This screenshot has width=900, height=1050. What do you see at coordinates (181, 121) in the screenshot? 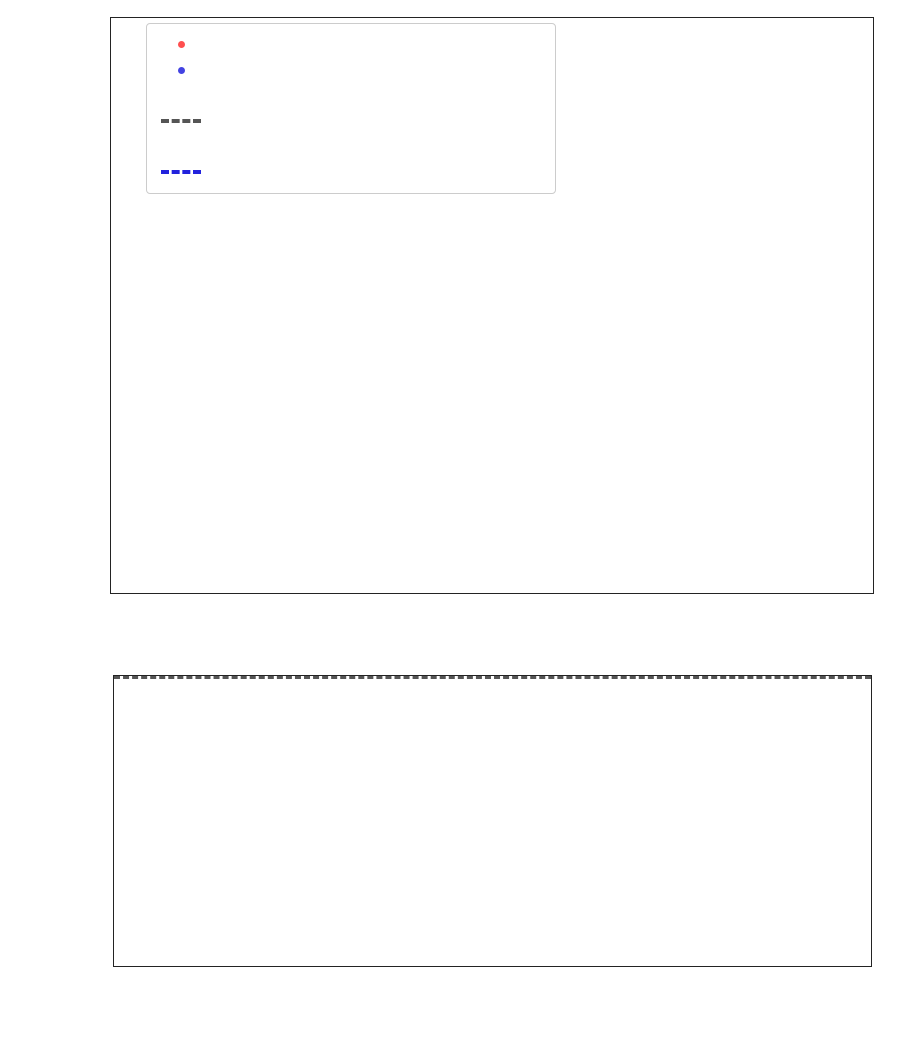
I see `legend-marker-platepar-dashed-line-icon` at bounding box center [181, 121].